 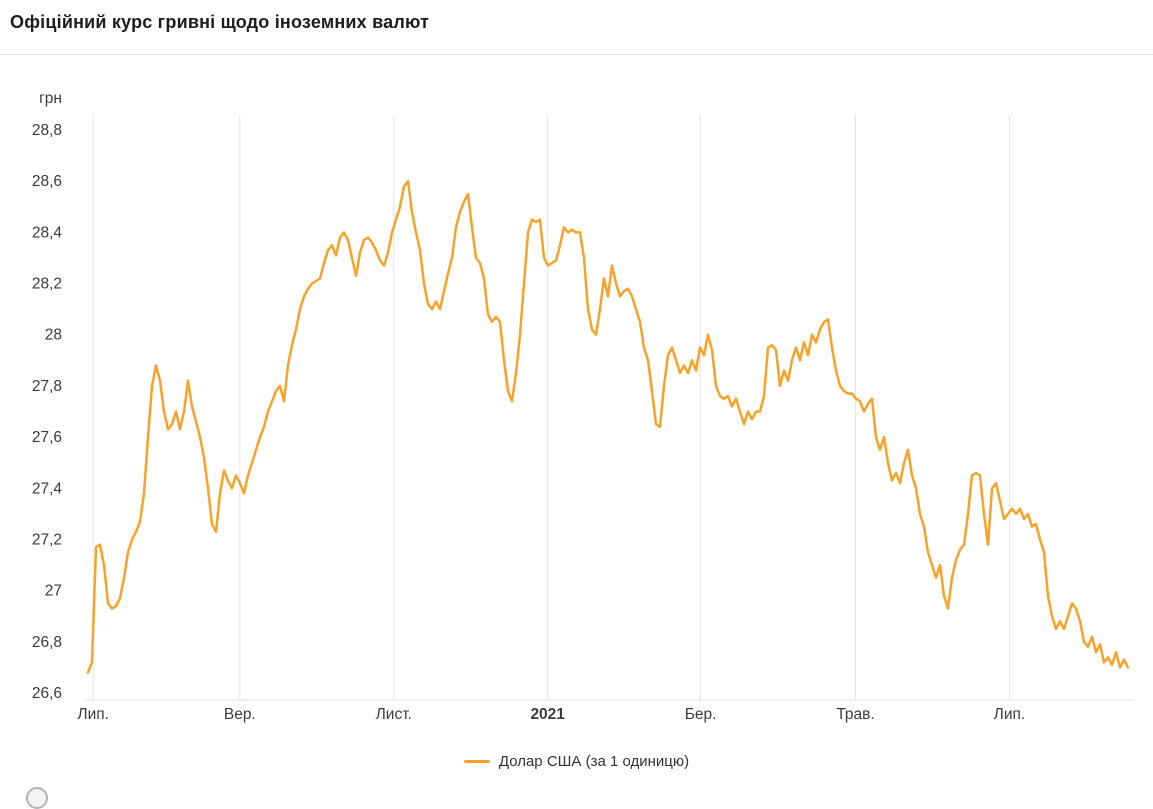 I want to click on chart-legend: Долар США (за 1 одиницю), so click(x=576, y=761).